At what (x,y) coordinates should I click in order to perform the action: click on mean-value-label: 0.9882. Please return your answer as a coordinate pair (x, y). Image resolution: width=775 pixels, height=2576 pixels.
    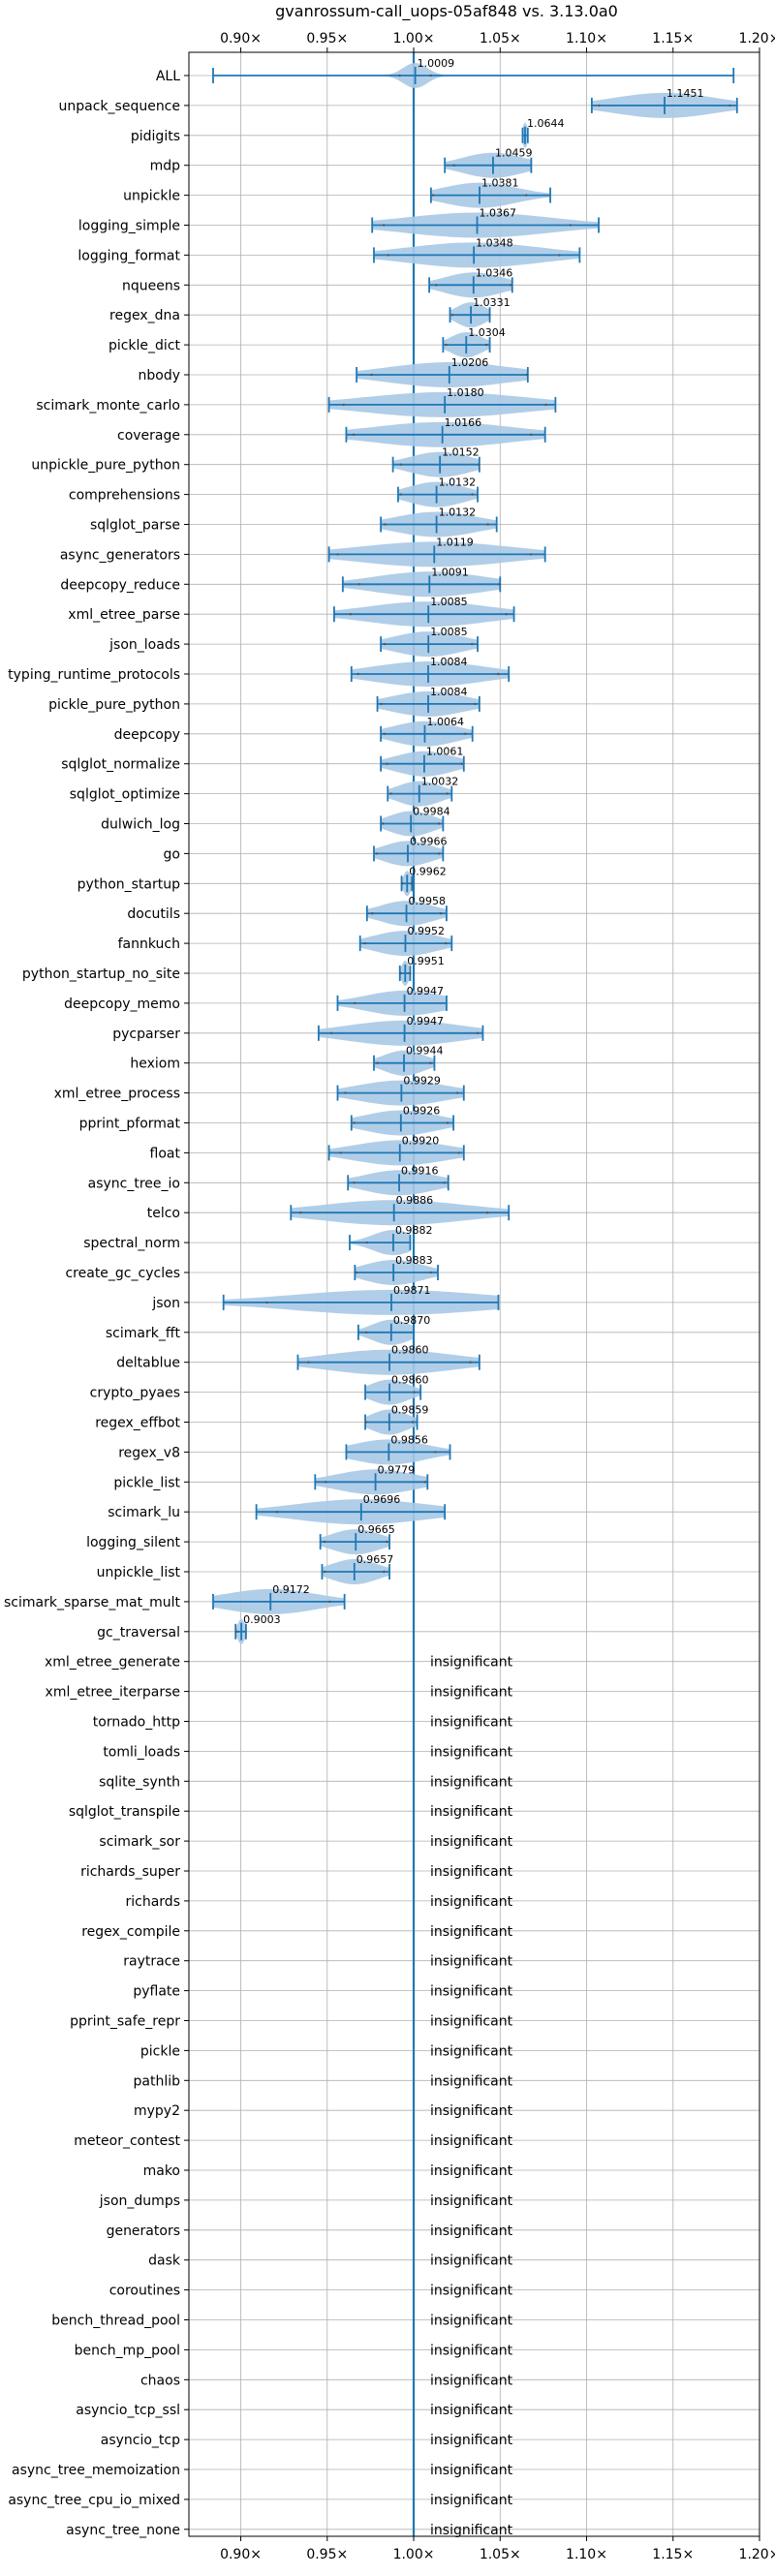
    Looking at the image, I should click on (414, 1230).